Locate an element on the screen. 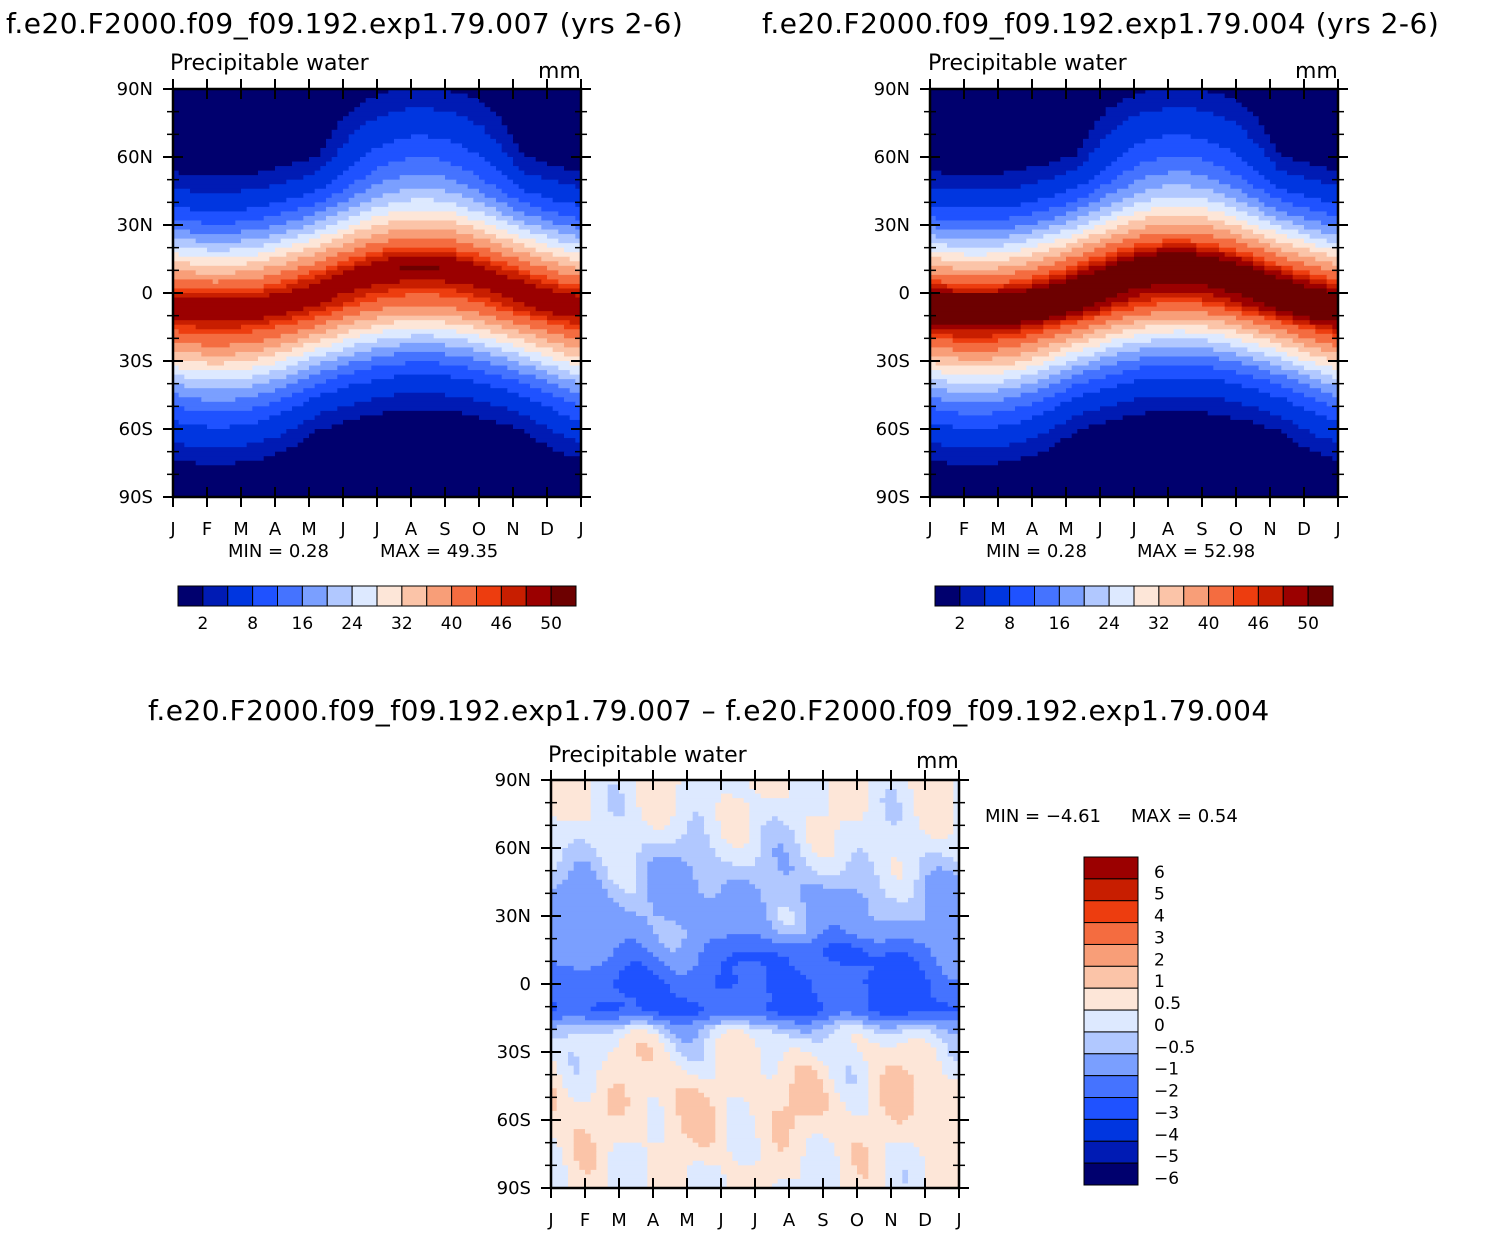 The image size is (1512, 1234). colorbar-label: 50 is located at coordinates (1308, 624).